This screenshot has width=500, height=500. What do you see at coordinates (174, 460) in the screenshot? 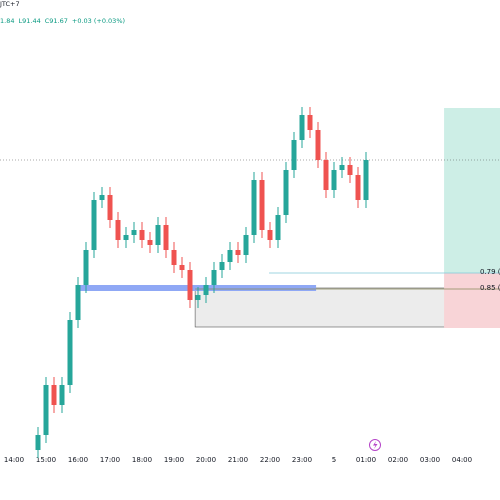
I see `x-tick-label: 19:00` at bounding box center [174, 460].